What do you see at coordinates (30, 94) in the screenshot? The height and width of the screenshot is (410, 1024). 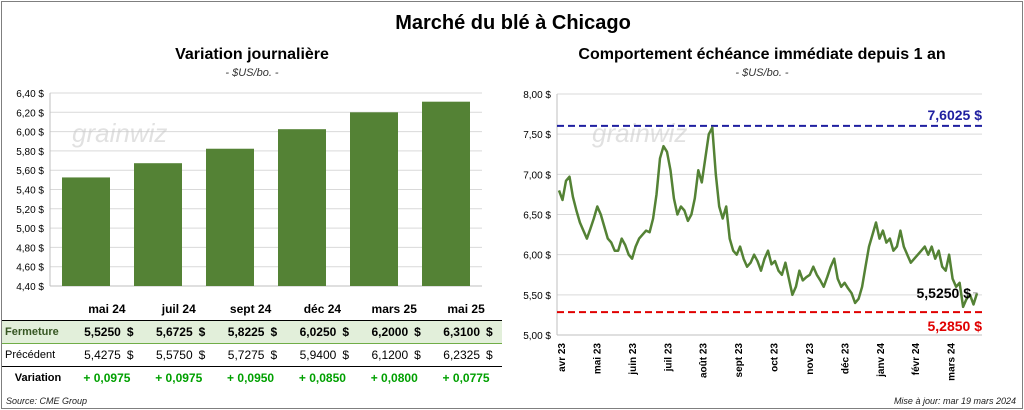 I see `y-tick-label: 6,40 $` at bounding box center [30, 94].